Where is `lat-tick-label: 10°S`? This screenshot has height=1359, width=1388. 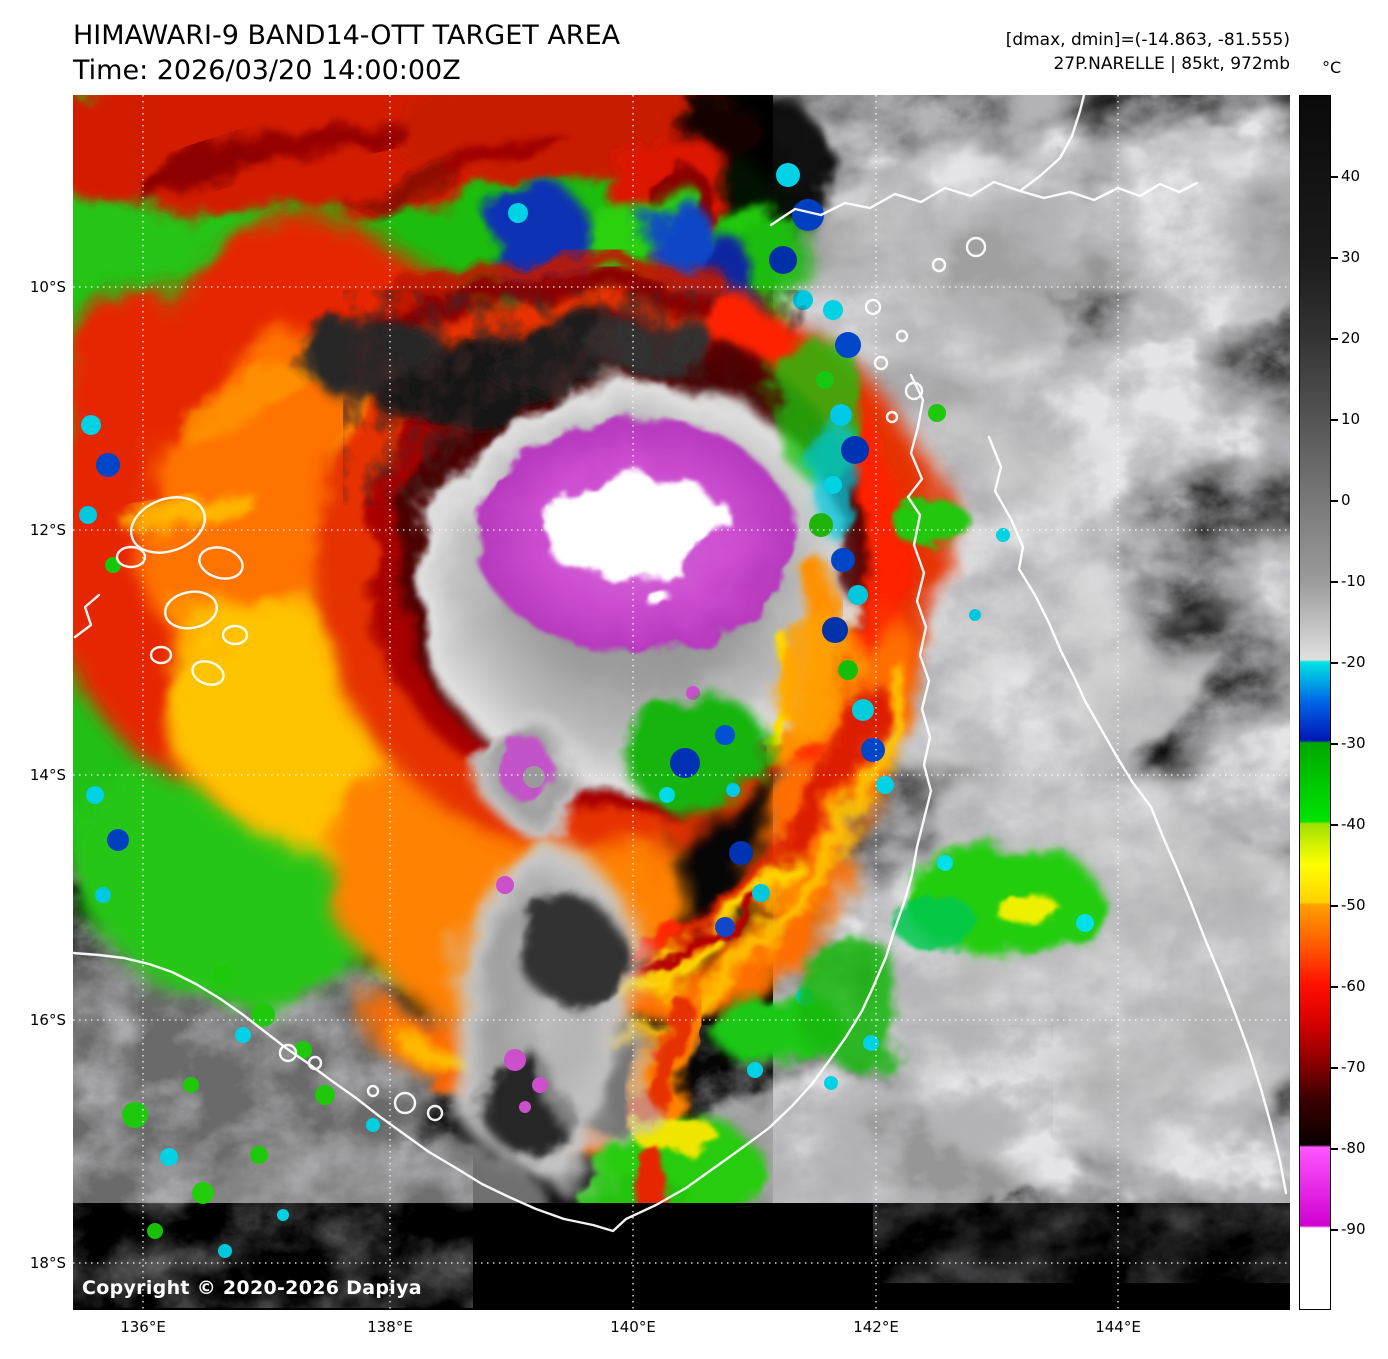 lat-tick-label: 10°S is located at coordinates (47, 287).